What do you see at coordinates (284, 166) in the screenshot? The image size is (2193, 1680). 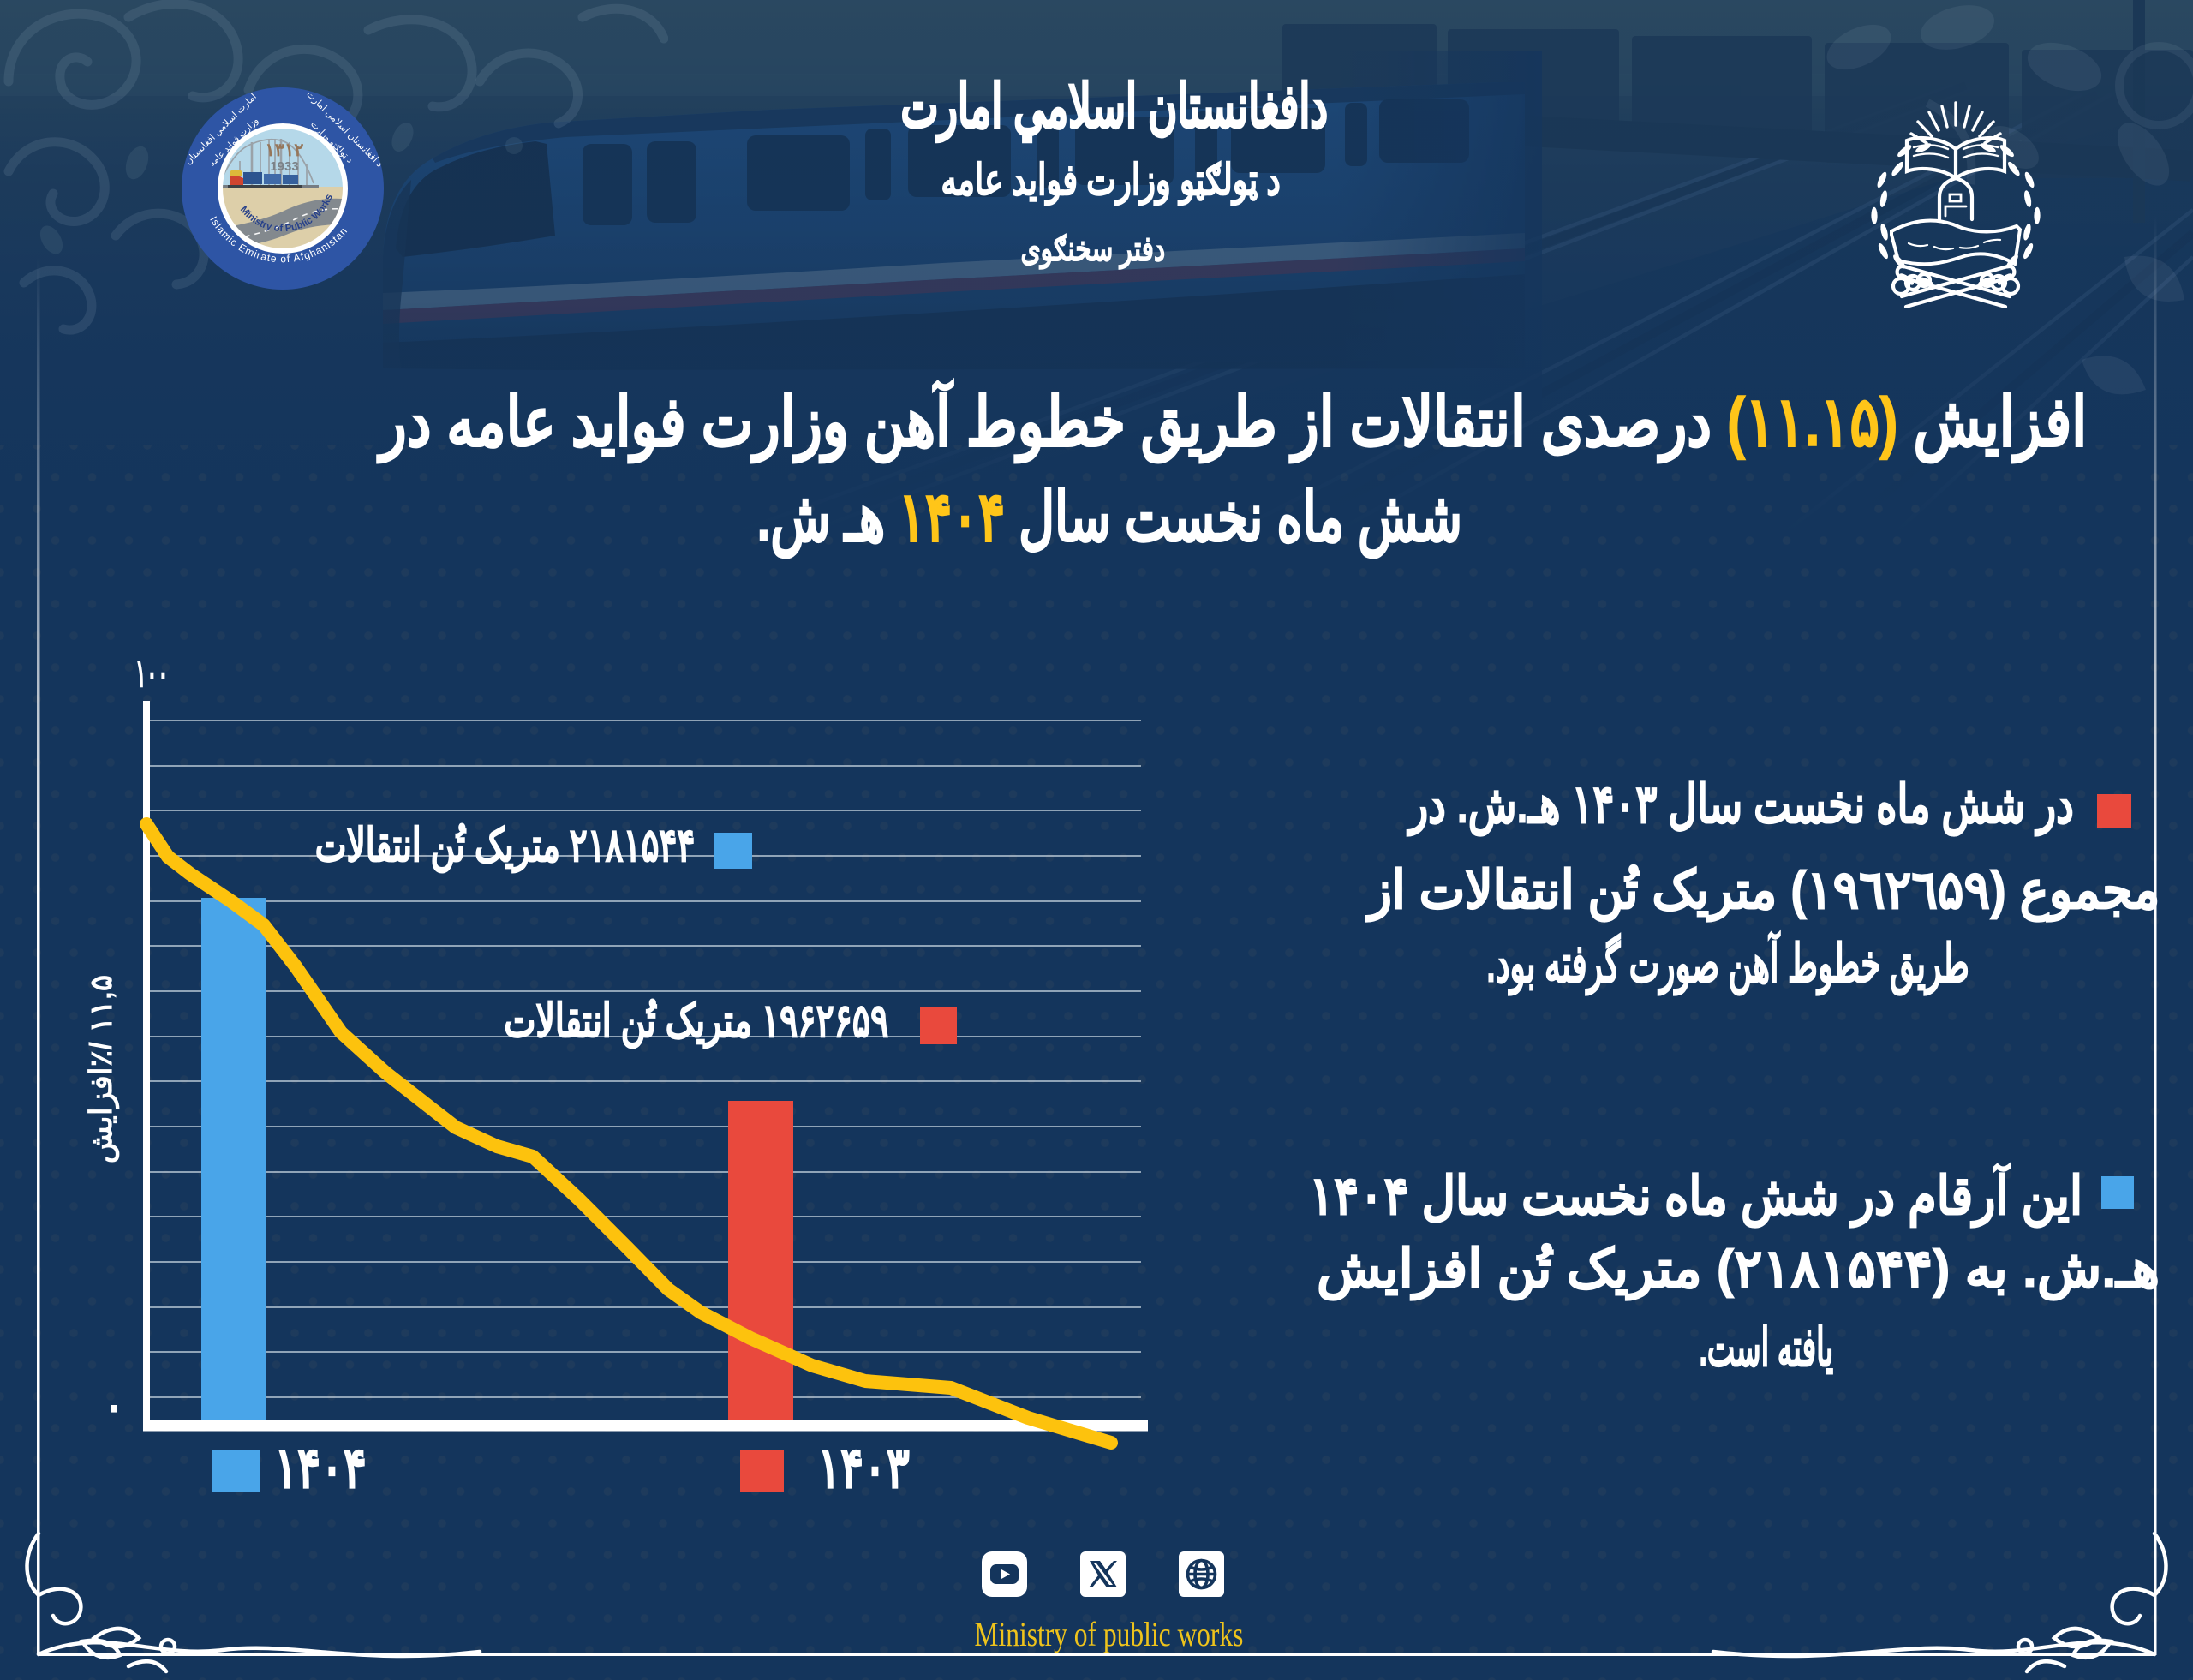 I see `svg-text: 1933` at bounding box center [284, 166].